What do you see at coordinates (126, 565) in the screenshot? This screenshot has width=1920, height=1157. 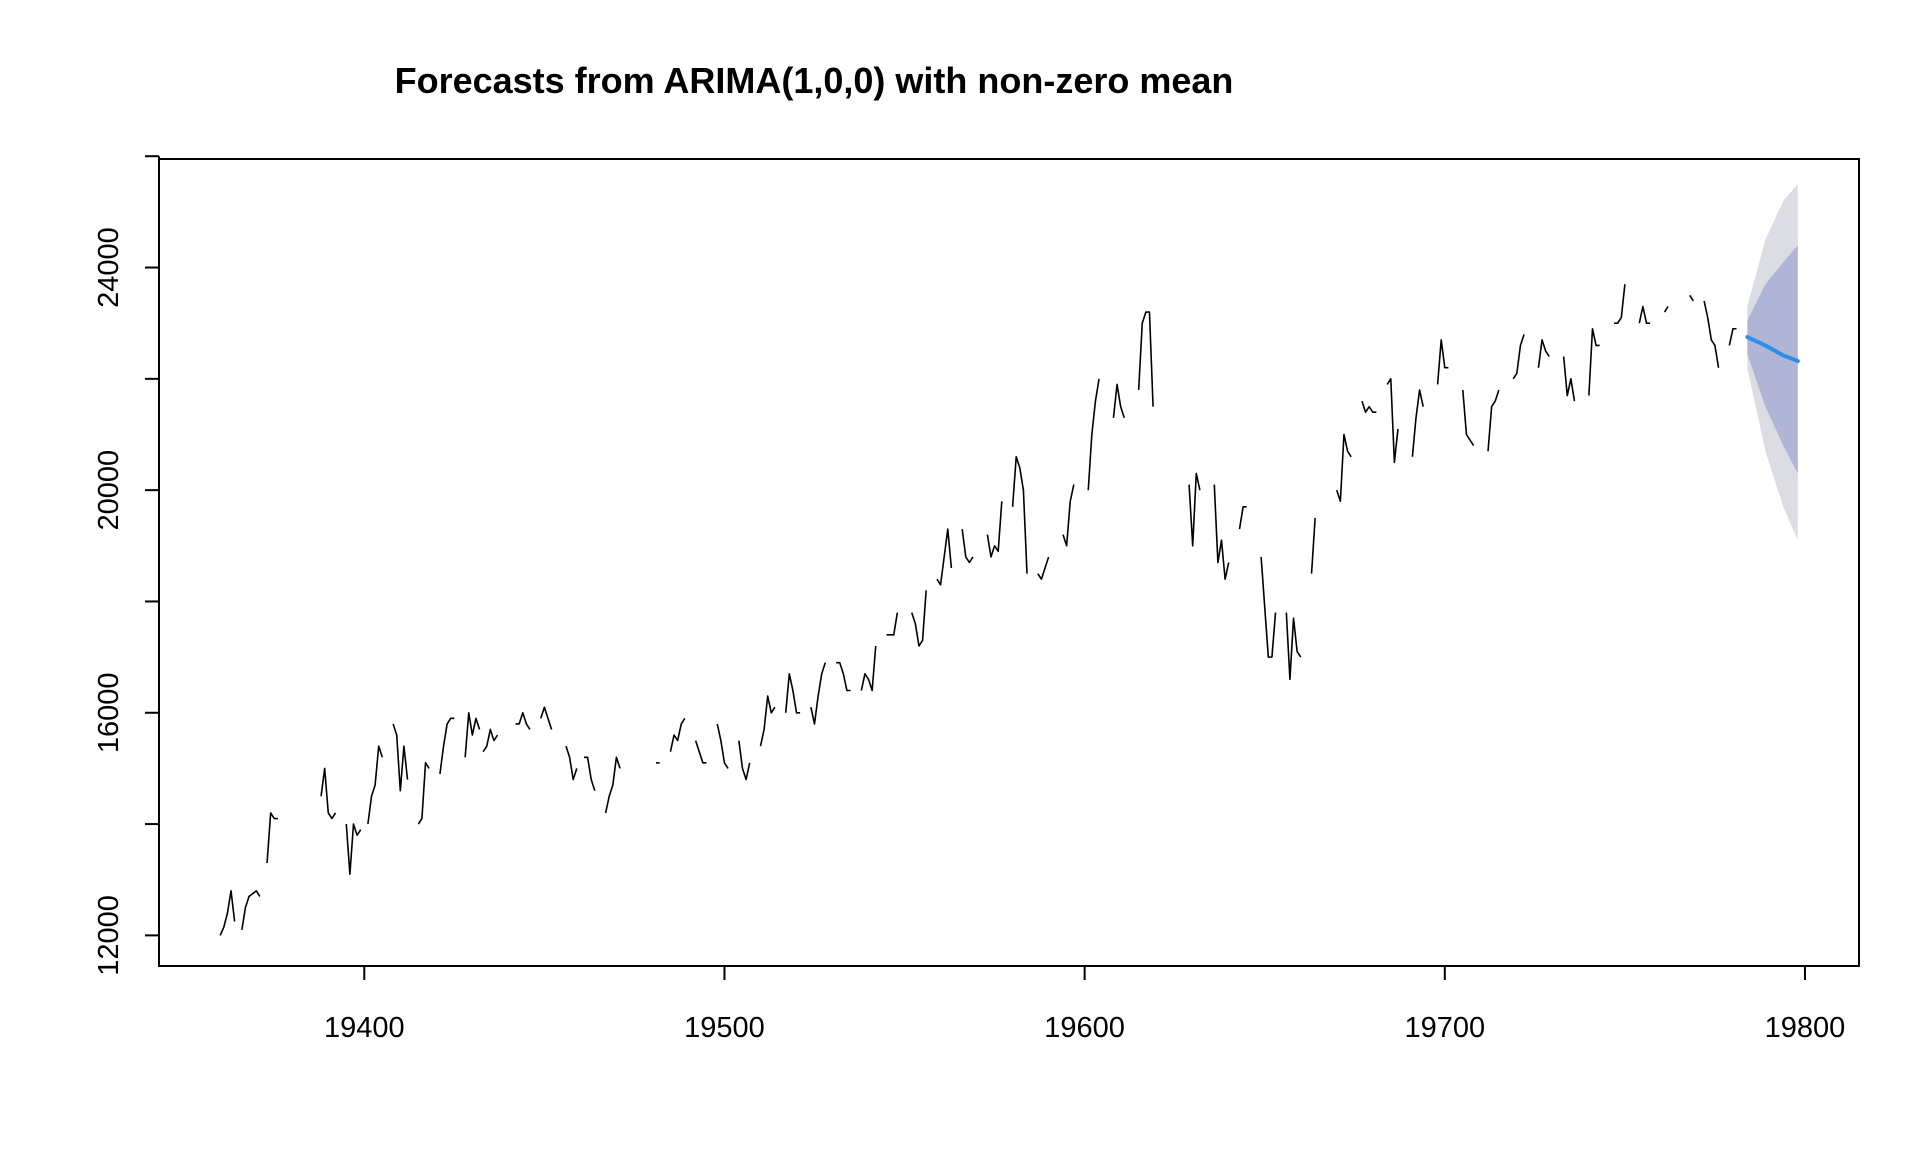 I see `y-axis: 12000 16000 20000 24000` at bounding box center [126, 565].